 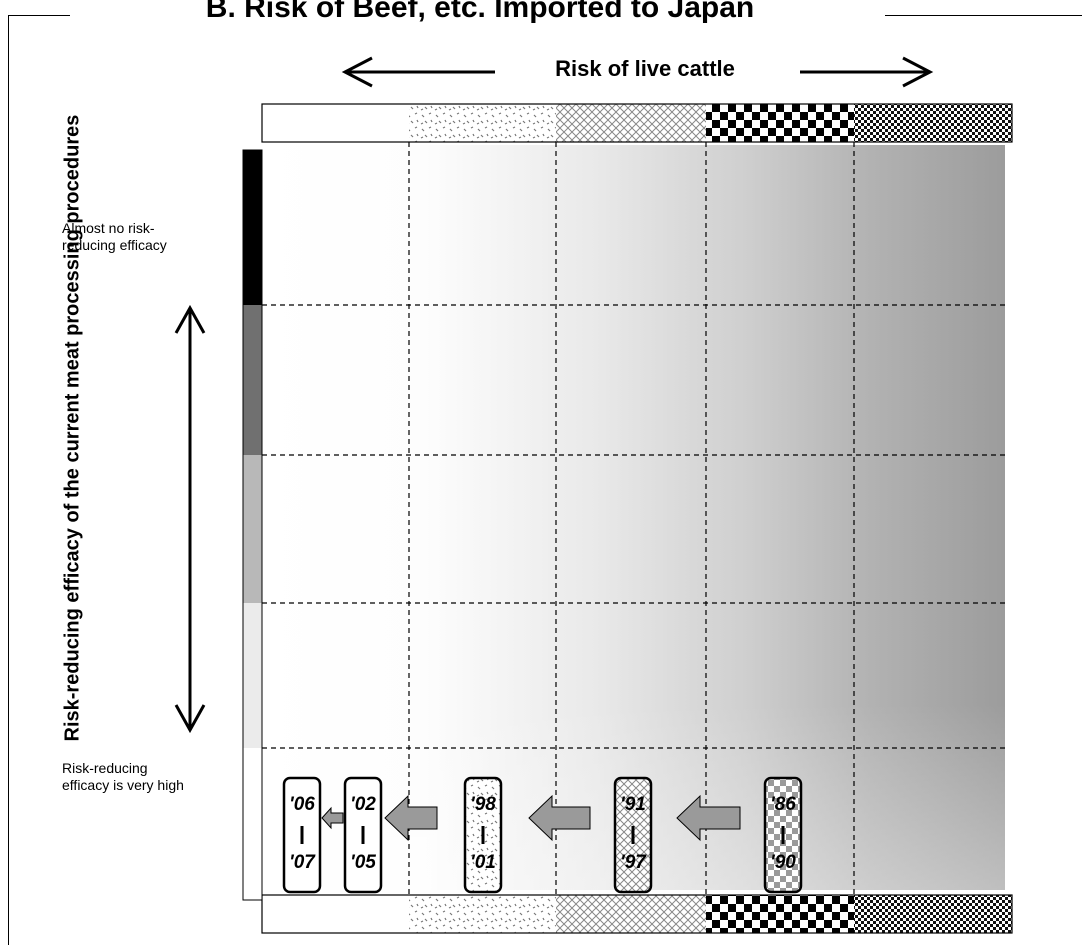 What do you see at coordinates (39, 15) in the screenshot?
I see `frame-line-top-left` at bounding box center [39, 15].